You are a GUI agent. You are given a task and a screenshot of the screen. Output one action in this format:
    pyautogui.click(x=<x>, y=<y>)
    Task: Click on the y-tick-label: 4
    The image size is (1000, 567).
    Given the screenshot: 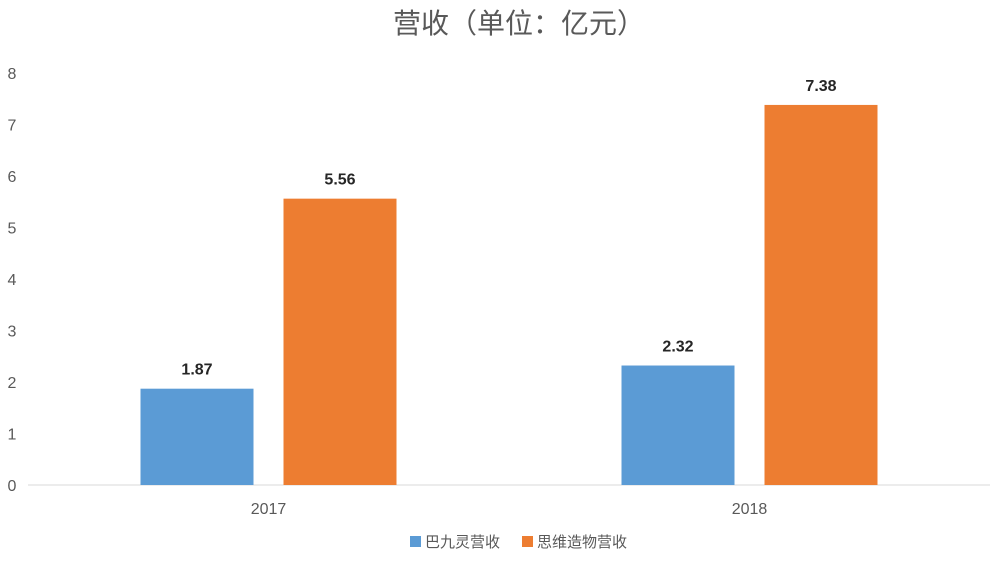 What is the action you would take?
    pyautogui.click(x=12, y=280)
    